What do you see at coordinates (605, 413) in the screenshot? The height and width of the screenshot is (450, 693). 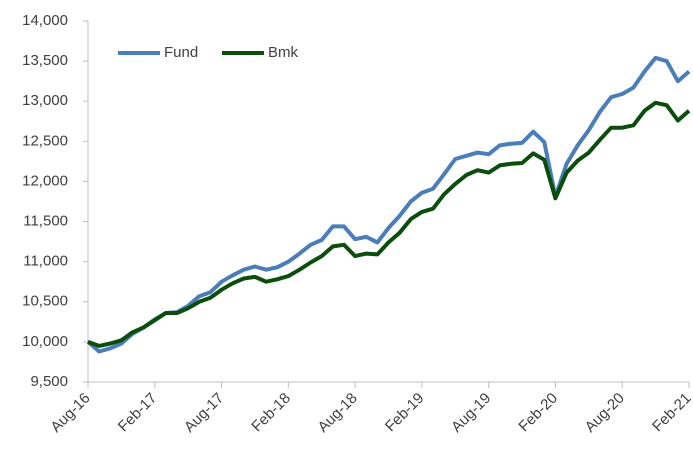 I see `x-tick-label: Aug-20` at bounding box center [605, 413].